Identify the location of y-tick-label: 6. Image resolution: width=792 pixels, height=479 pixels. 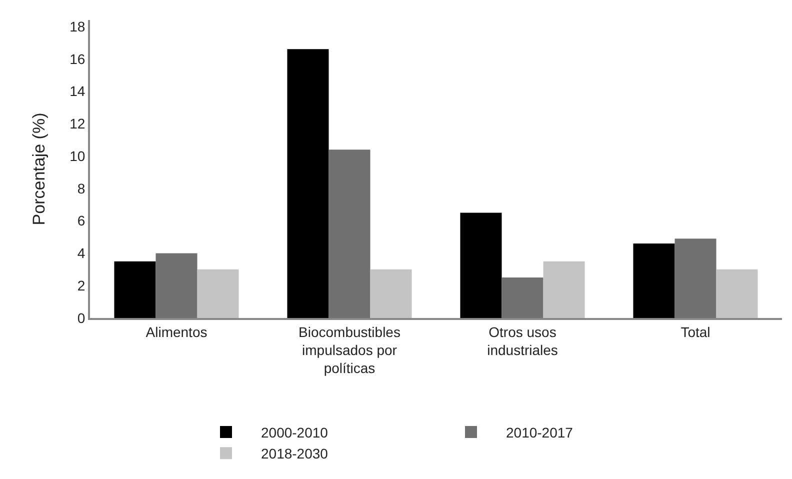
(81, 220).